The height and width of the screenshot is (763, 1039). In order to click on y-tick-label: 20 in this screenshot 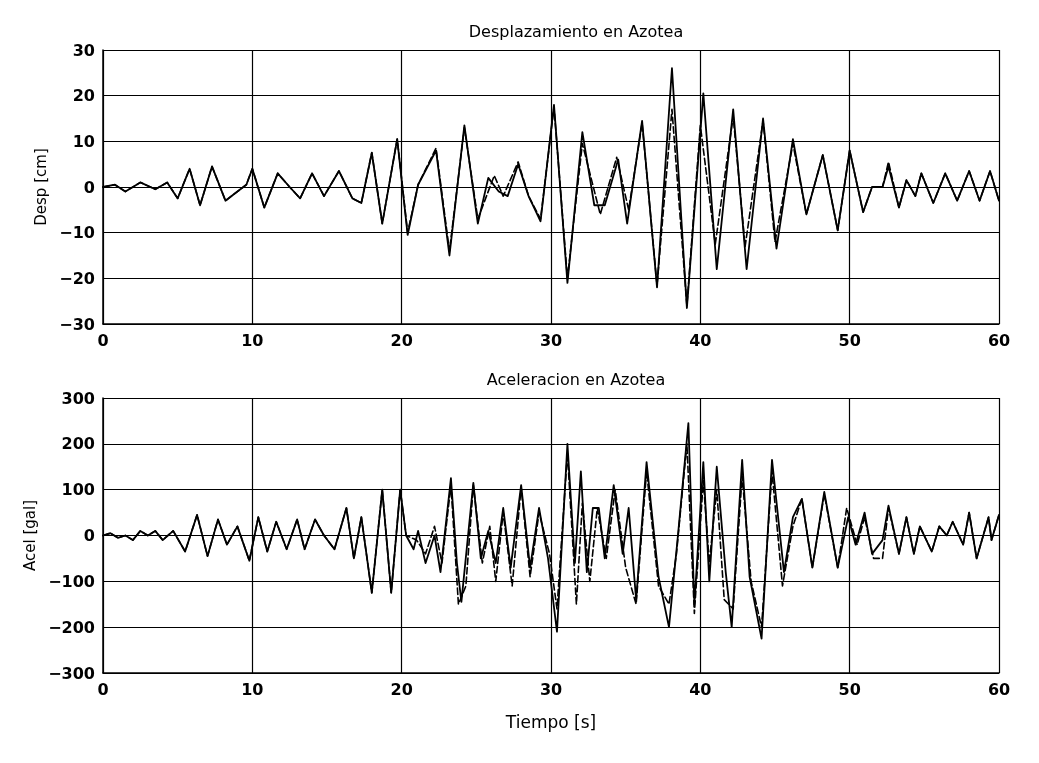, I will do `click(83, 96)`.